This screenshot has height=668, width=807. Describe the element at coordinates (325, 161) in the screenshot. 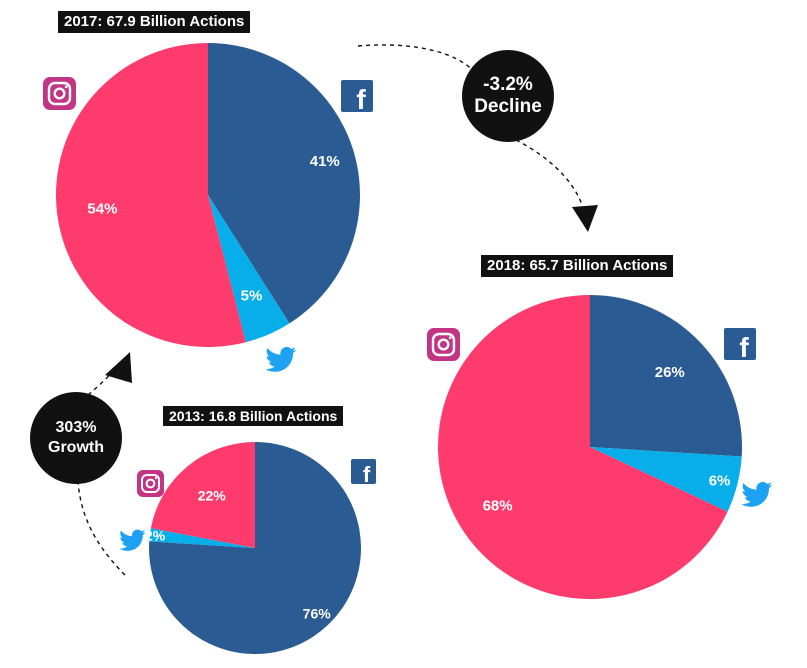

I see `slice-label-facebook: 41%` at that location.